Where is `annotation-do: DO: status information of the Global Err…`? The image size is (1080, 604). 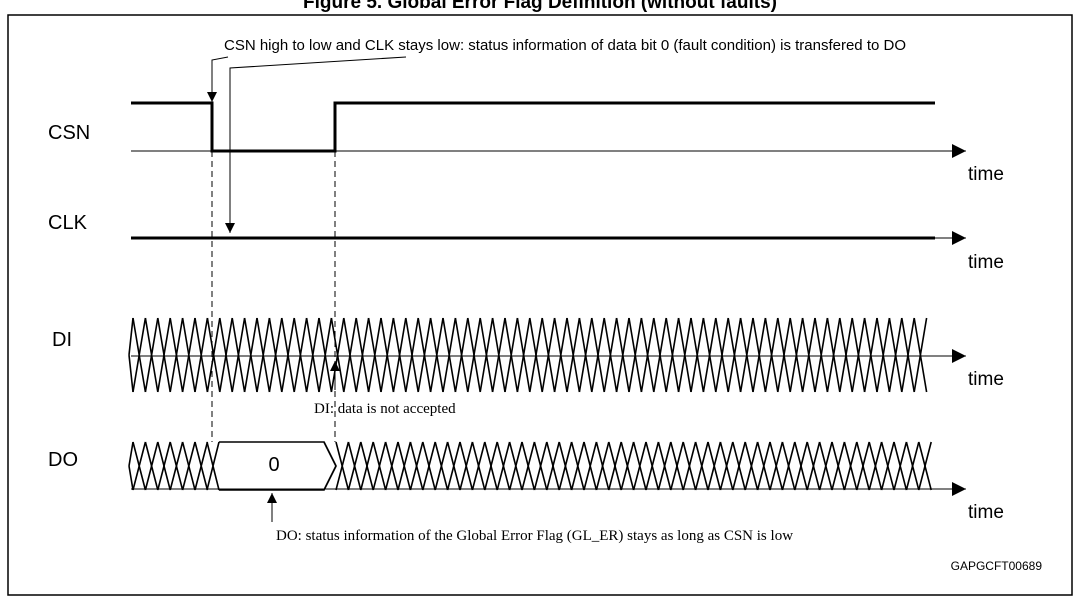
annotation-do: DO: status information of the Global Err… is located at coordinates (534, 536).